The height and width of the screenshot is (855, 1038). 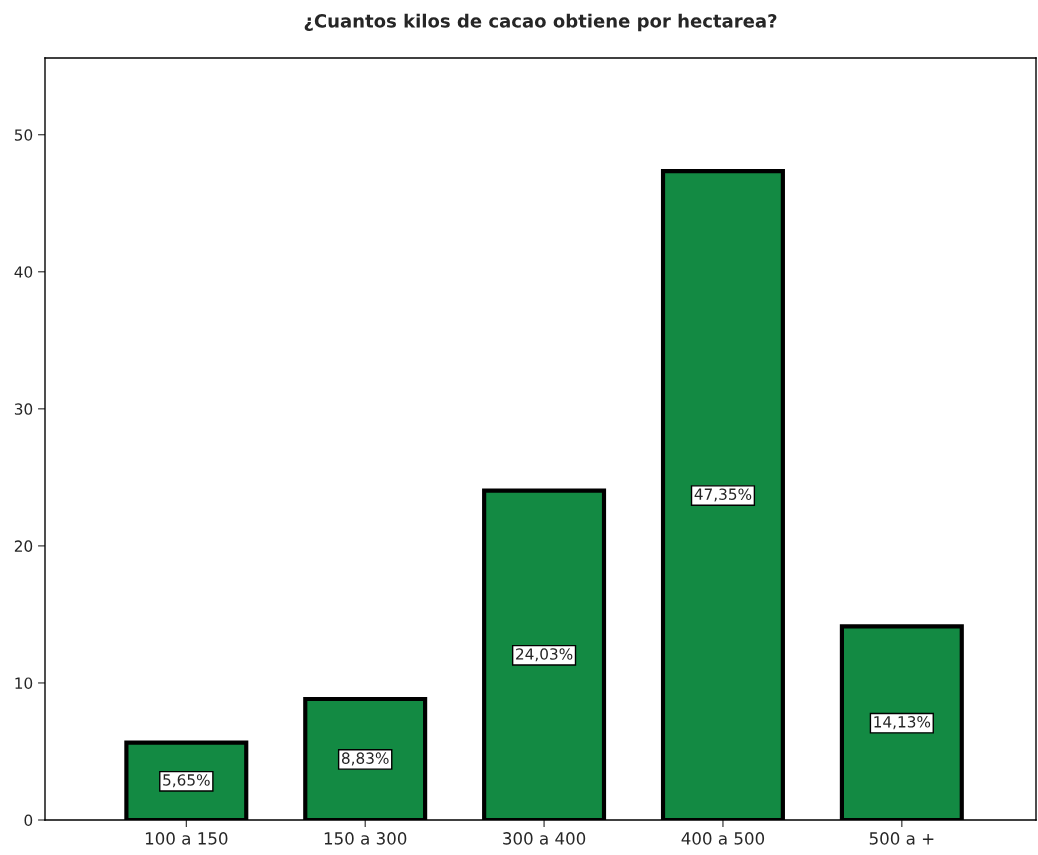 I want to click on y-tick-label: 40, so click(x=23, y=272).